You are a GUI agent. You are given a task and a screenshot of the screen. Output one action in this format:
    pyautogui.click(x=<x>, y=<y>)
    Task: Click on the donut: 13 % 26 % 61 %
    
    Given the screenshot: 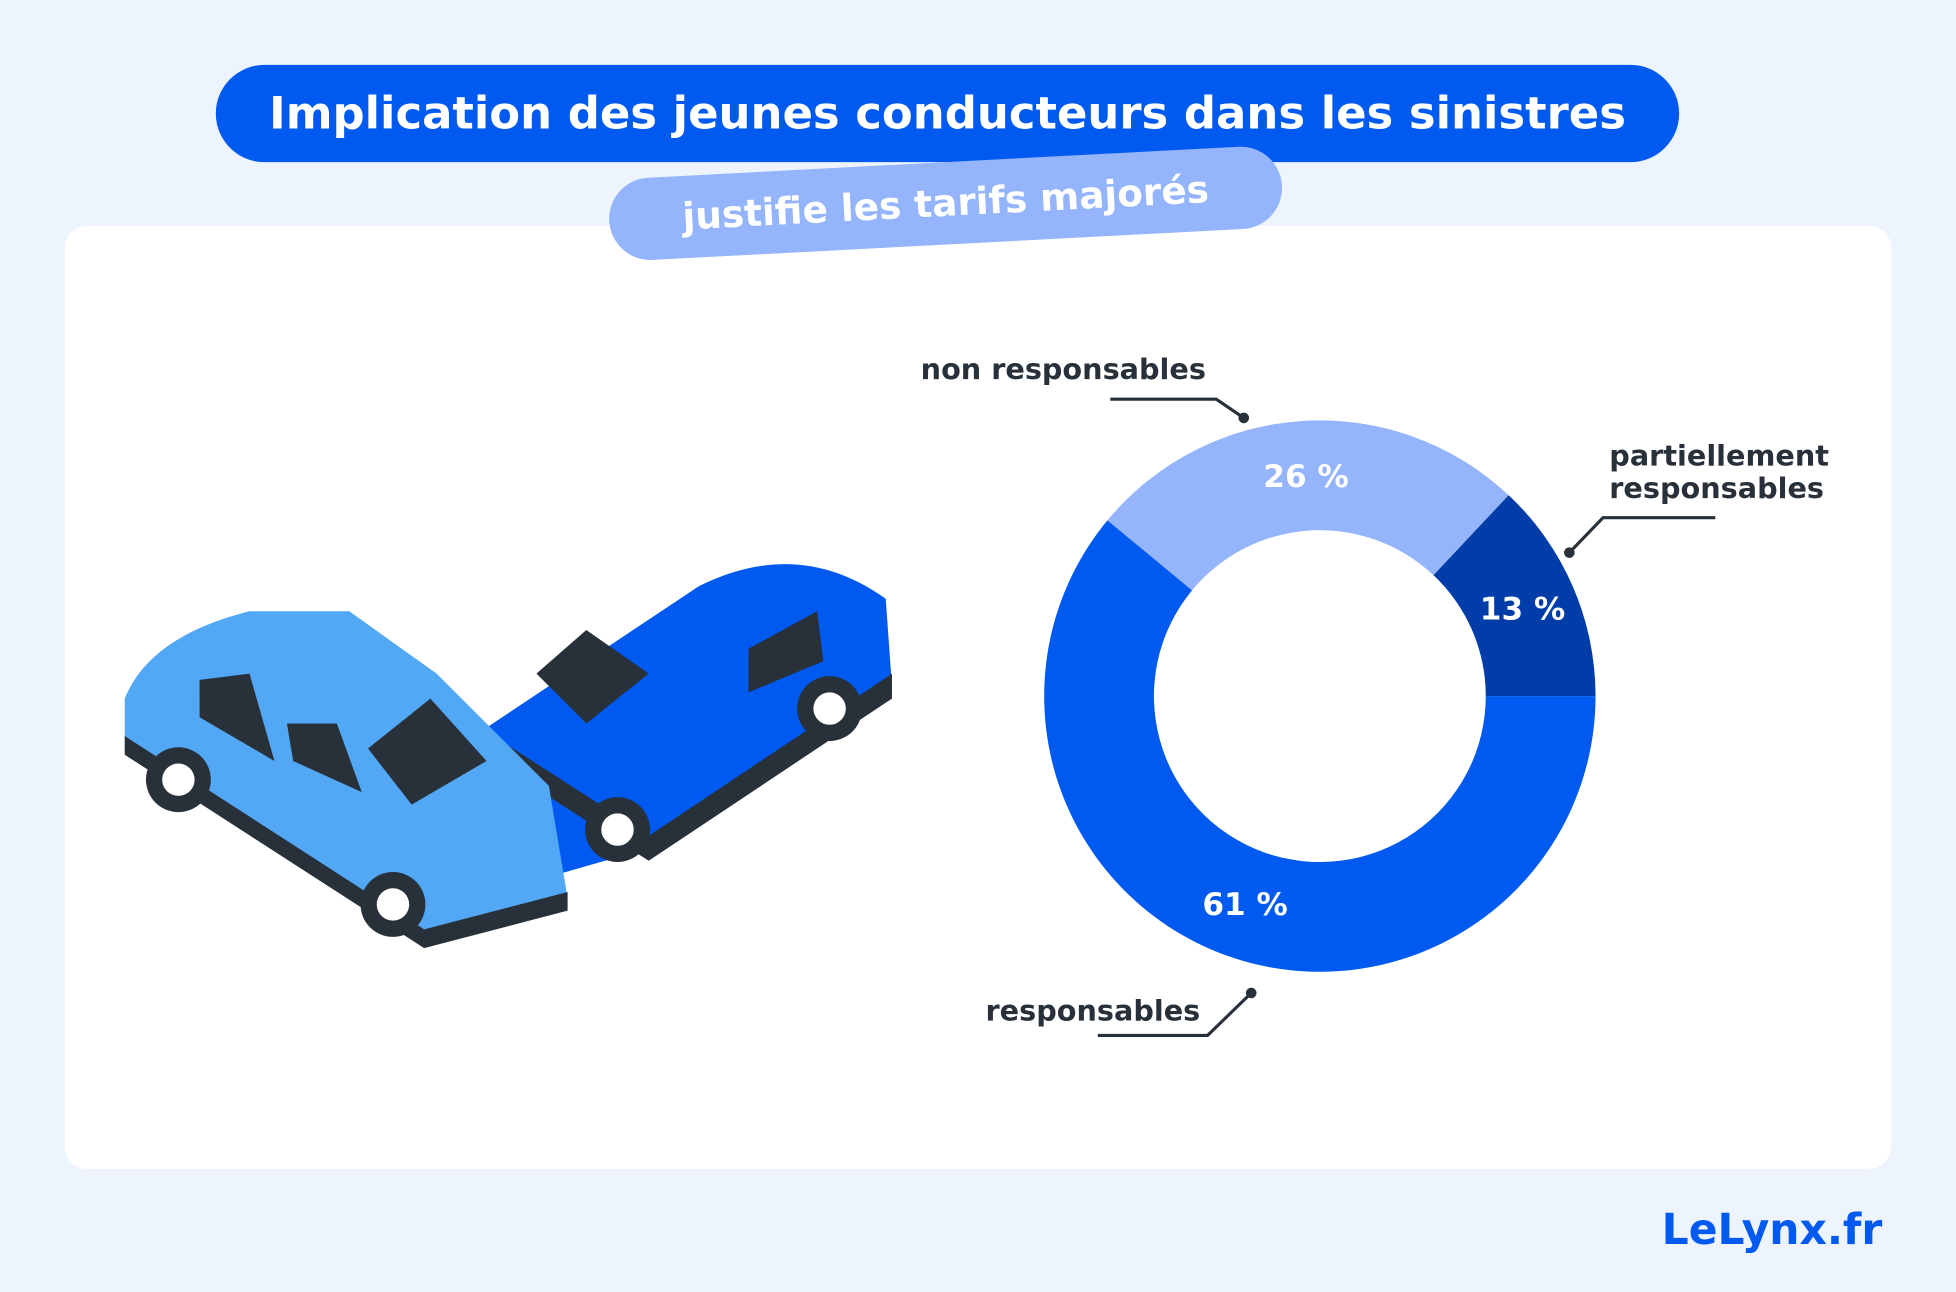 What is the action you would take?
    pyautogui.click(x=1320, y=696)
    